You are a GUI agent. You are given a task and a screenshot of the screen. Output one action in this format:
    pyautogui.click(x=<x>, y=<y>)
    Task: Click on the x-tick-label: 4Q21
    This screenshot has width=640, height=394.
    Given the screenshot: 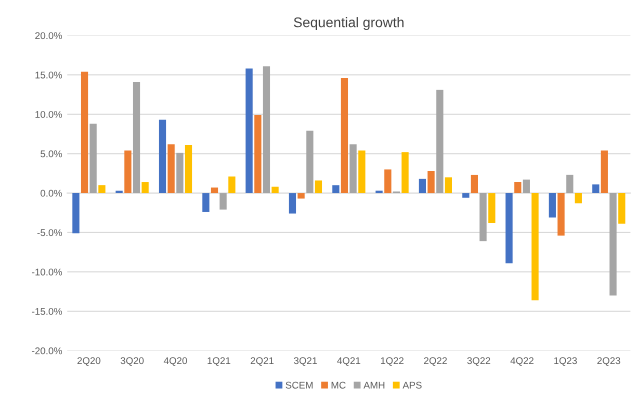 What is the action you would take?
    pyautogui.click(x=348, y=361)
    